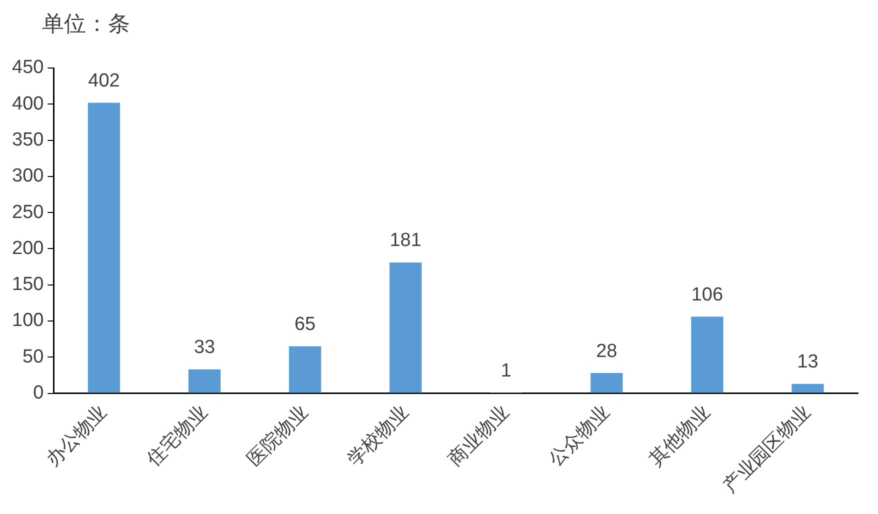 This screenshot has height=514, width=878. Describe the element at coordinates (38, 393) in the screenshot. I see `y-tick-label: 0` at that location.